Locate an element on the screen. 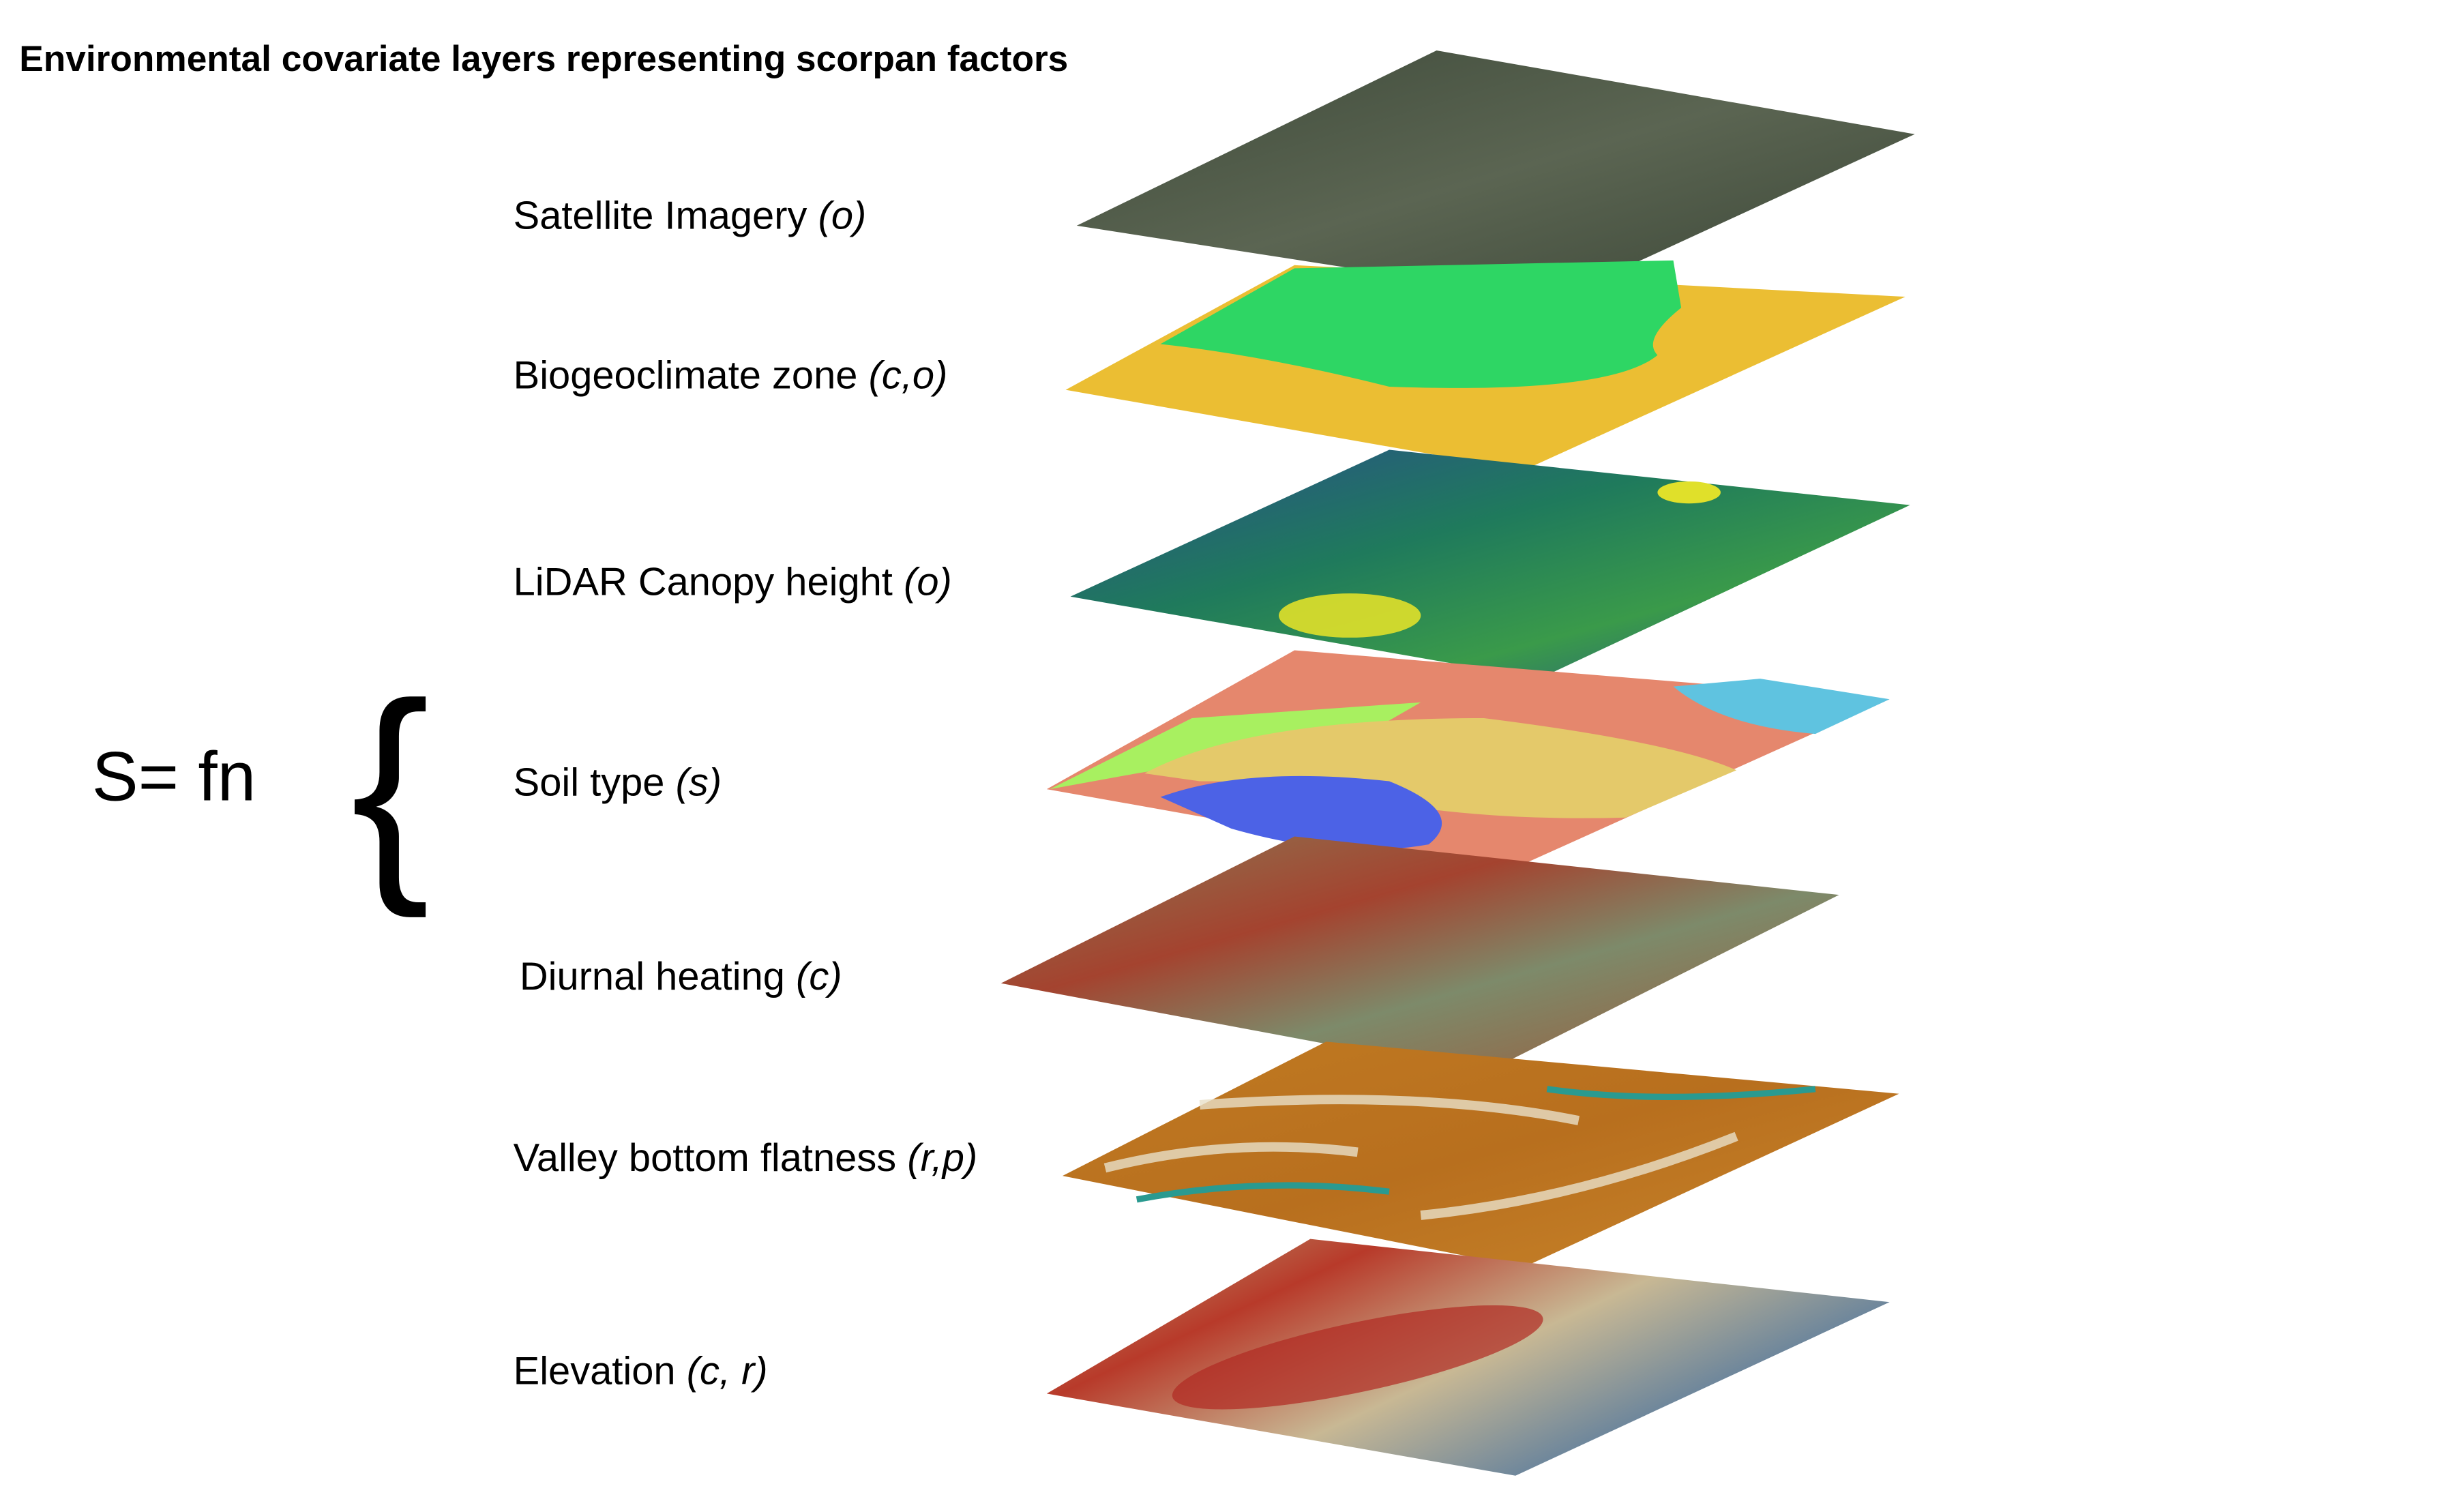 This screenshot has height=1512, width=2447. layer-label: Elevation (c, r) is located at coordinates (641, 1371).